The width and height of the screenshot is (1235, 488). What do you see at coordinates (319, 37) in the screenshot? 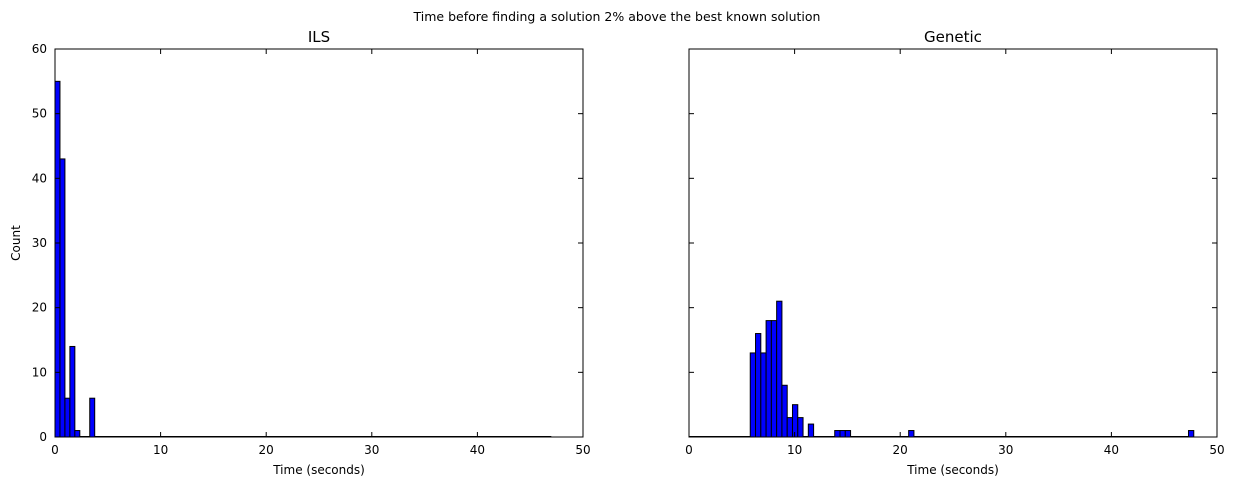
I see `ils-title: ILS` at bounding box center [319, 37].